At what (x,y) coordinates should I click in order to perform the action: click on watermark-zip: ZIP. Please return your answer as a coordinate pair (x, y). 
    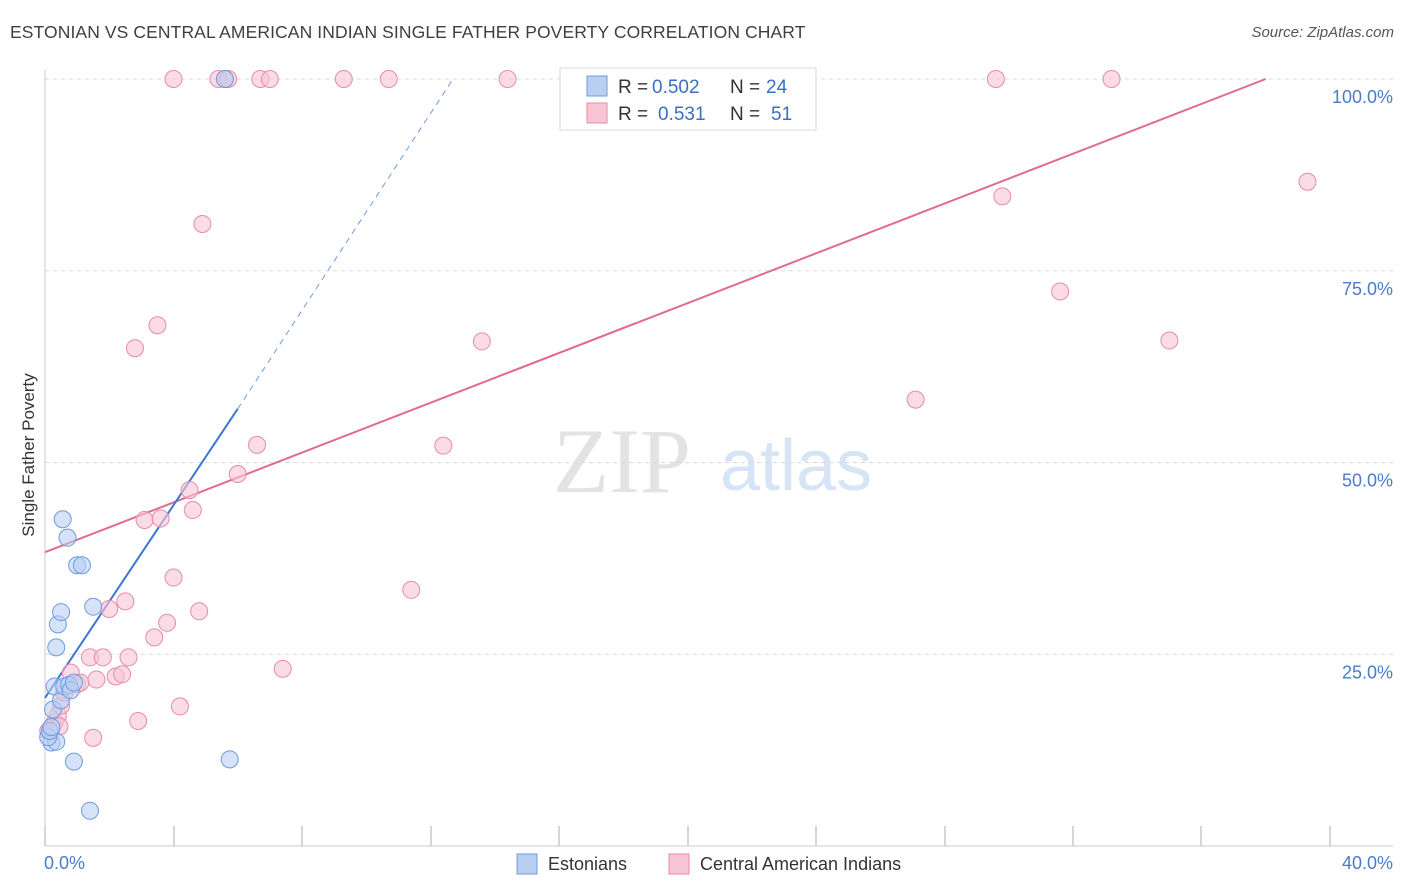
    Looking at the image, I should click on (622, 461).